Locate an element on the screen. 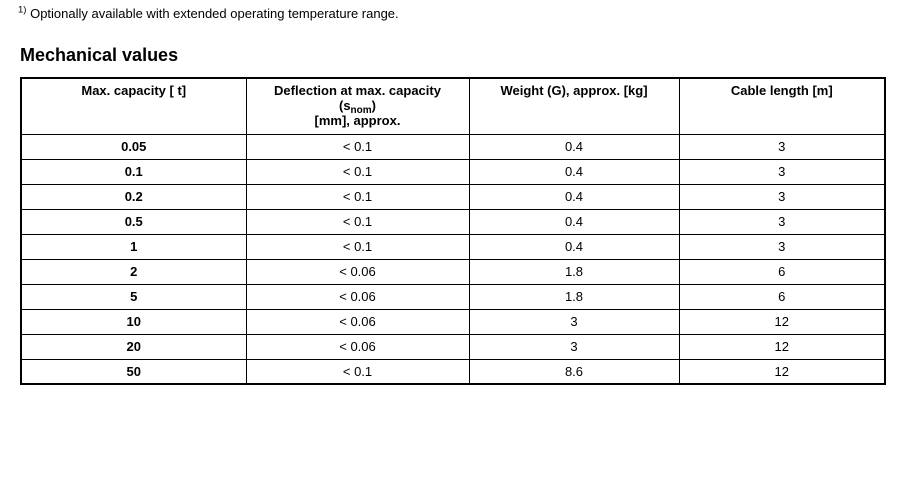  table-row: 0.2 < 0.1 0.4 3 is located at coordinates (453, 196).